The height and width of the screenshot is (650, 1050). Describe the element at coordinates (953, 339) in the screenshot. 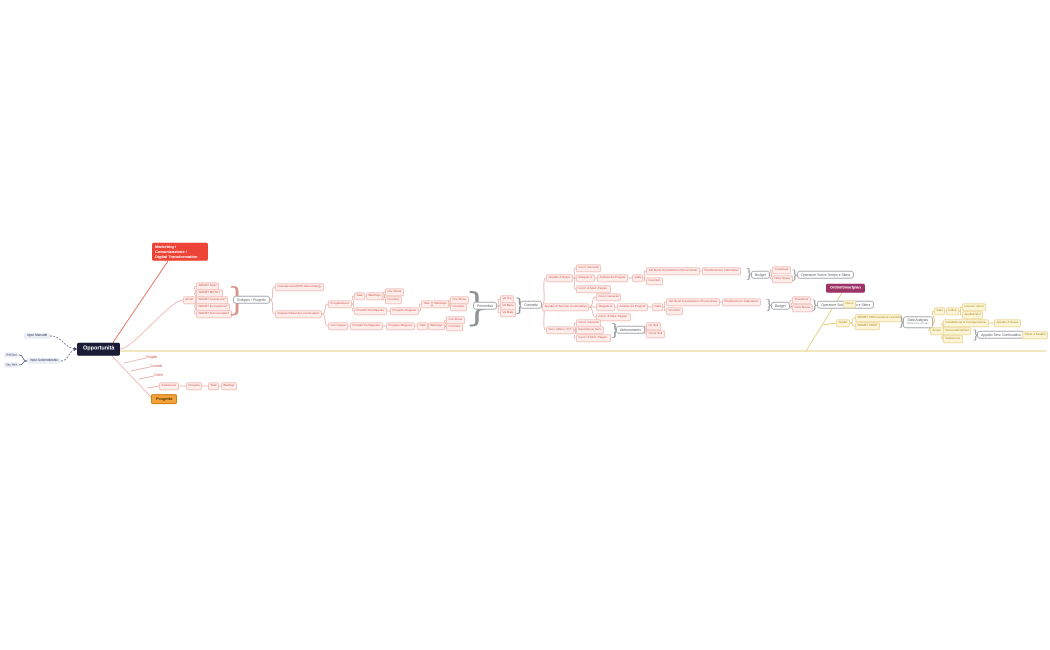

I see `mindmap-node-ass3: Assistenza` at that location.